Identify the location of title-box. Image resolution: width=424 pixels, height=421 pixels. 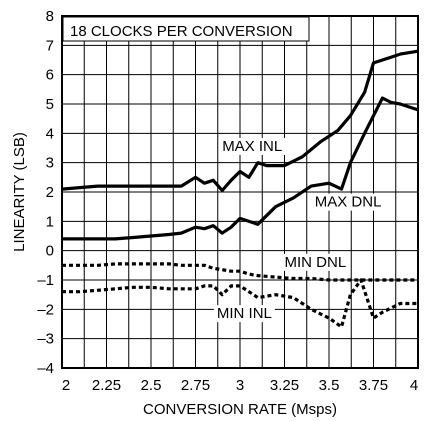
(186, 29).